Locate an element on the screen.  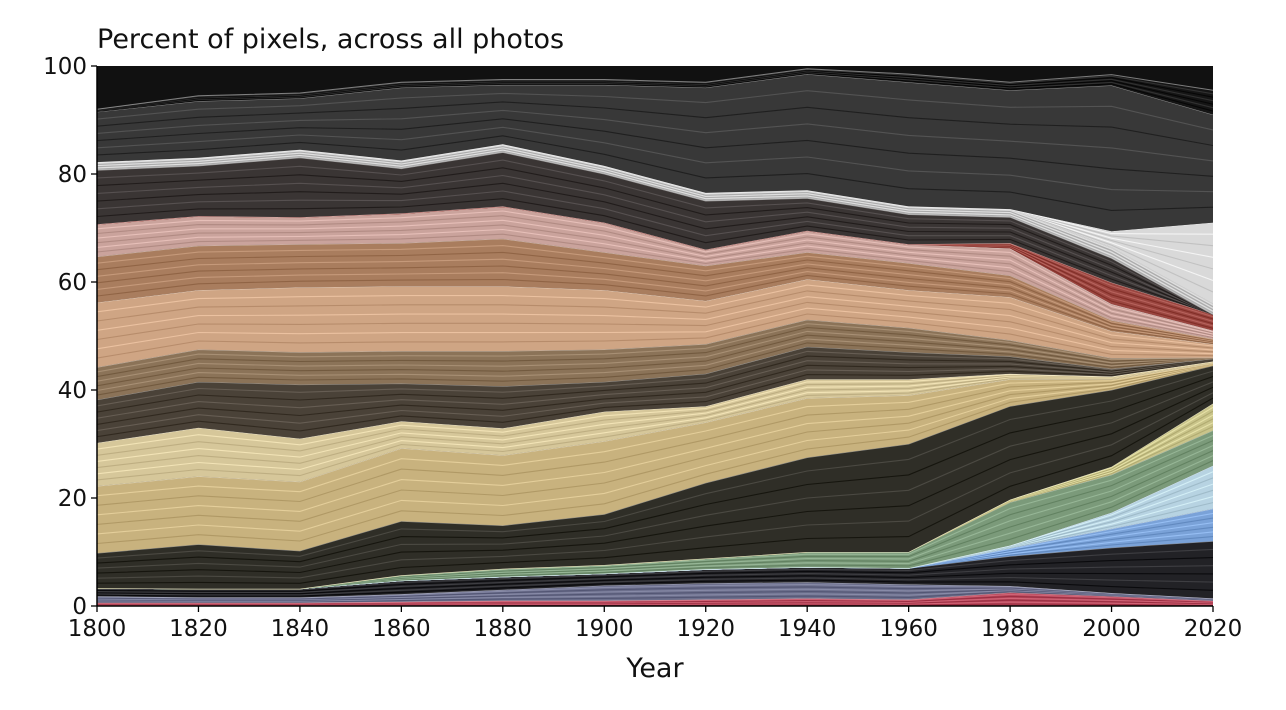
x-tick-label: 1960 is located at coordinates (908, 629).